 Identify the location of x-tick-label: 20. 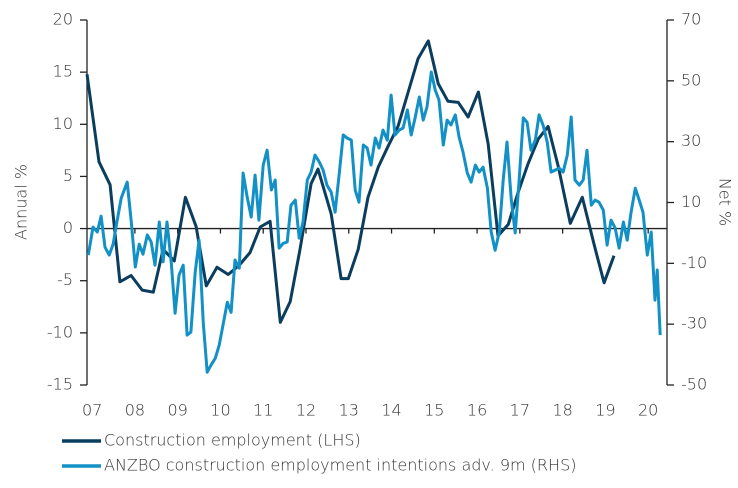
(648, 410).